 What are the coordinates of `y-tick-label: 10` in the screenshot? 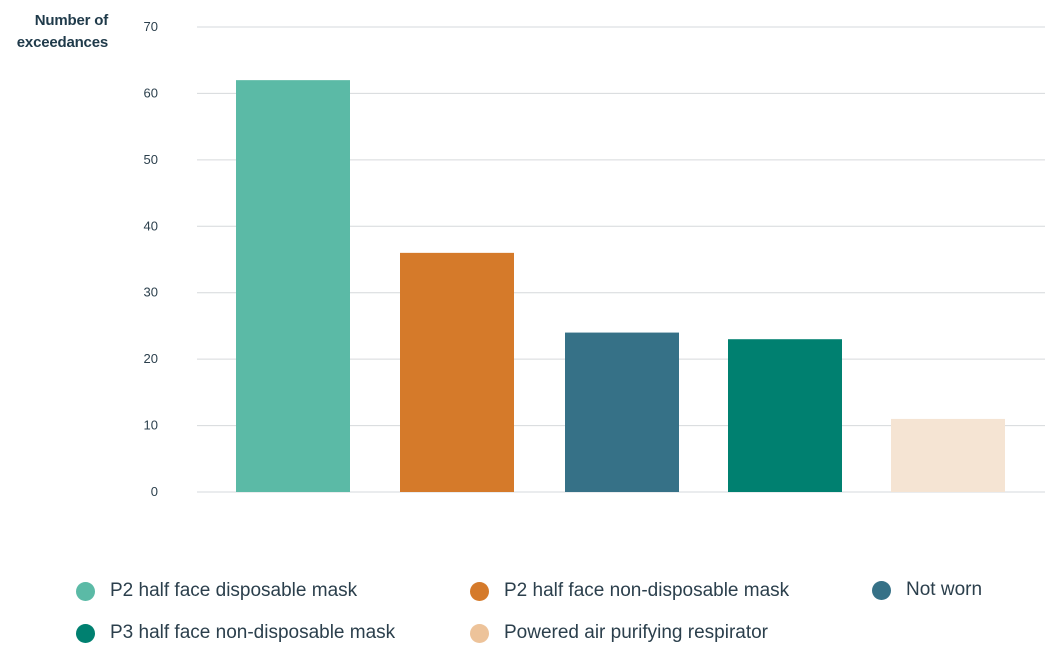 It's located at (151, 425).